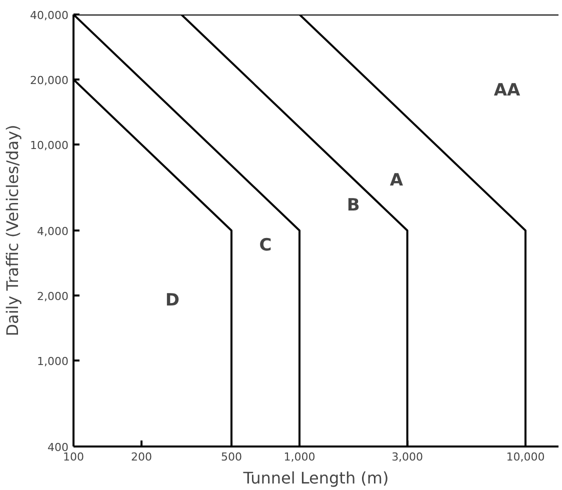  Describe the element at coordinates (49, 15) in the screenshot. I see `y-tick-label: 40,000` at that location.